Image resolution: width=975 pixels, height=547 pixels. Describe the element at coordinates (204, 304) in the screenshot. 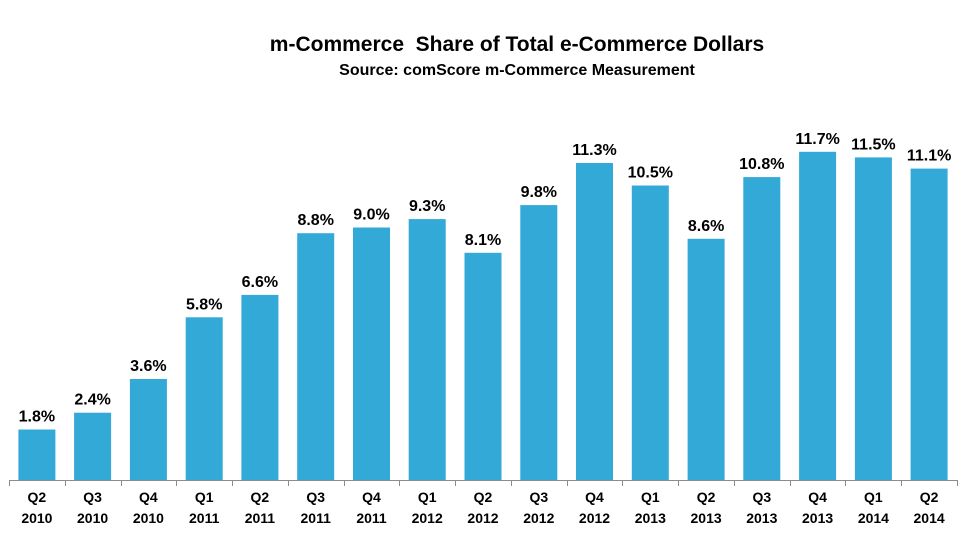

I see `bar-data-label: 5.8%` at that location.